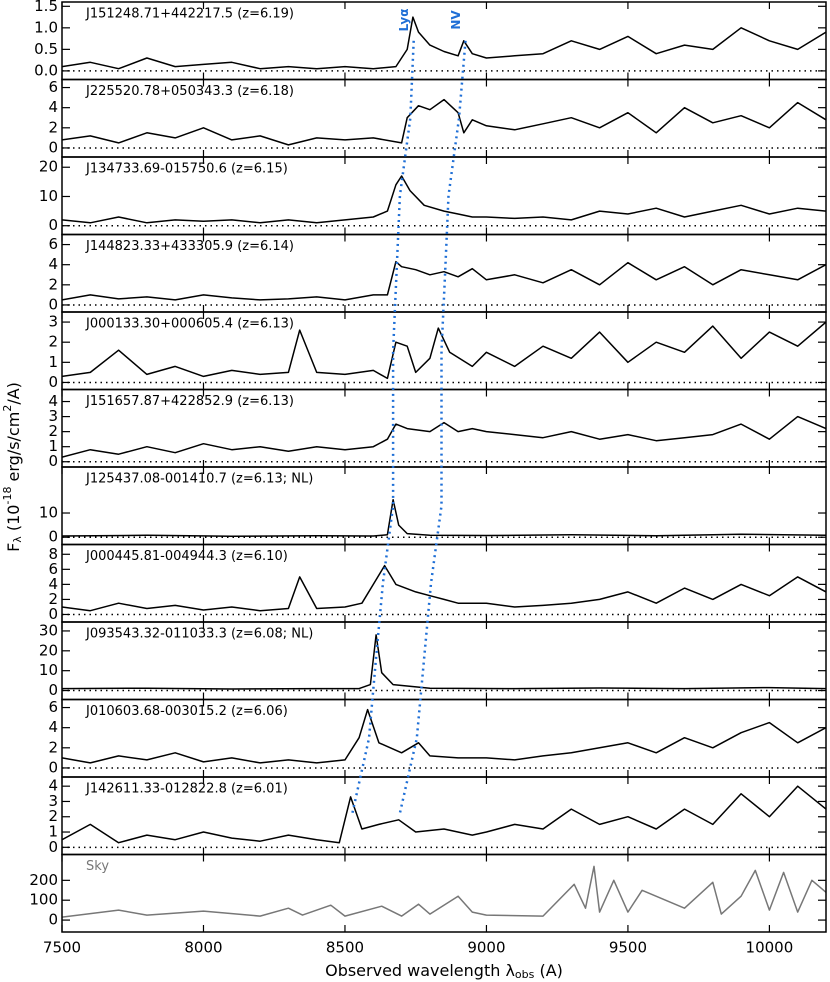  Describe the element at coordinates (189, 246) in the screenshot. I see `panel-title: J144823.33+433305.9 (z=6.14)` at that location.